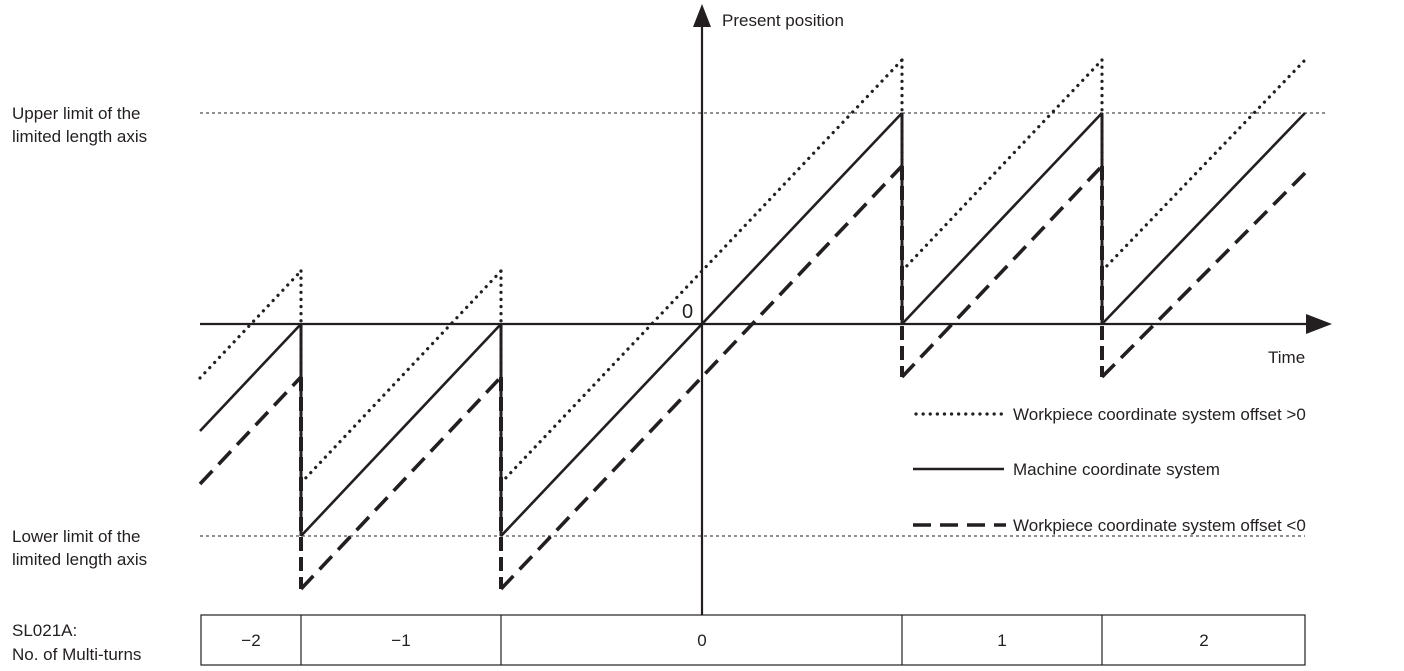  Describe the element at coordinates (1159, 525) in the screenshot. I see `legend-dashed-label: Workpiece coordinate system offset <0` at that location.